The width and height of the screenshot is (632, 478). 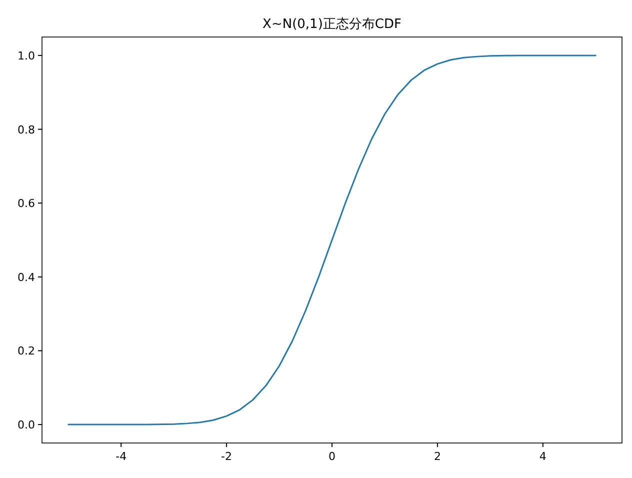 I want to click on chart-title: X~N(0,1)正态分布CDF, so click(x=332, y=24).